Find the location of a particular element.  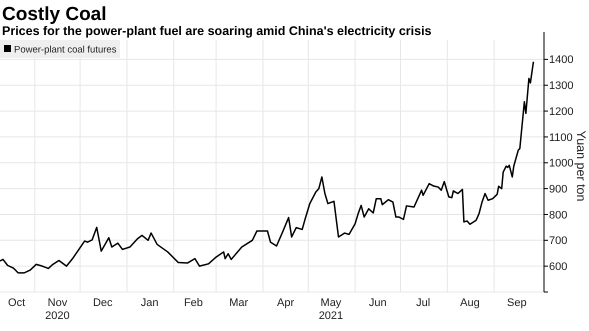

y-tick-label: 1200 is located at coordinates (561, 112).